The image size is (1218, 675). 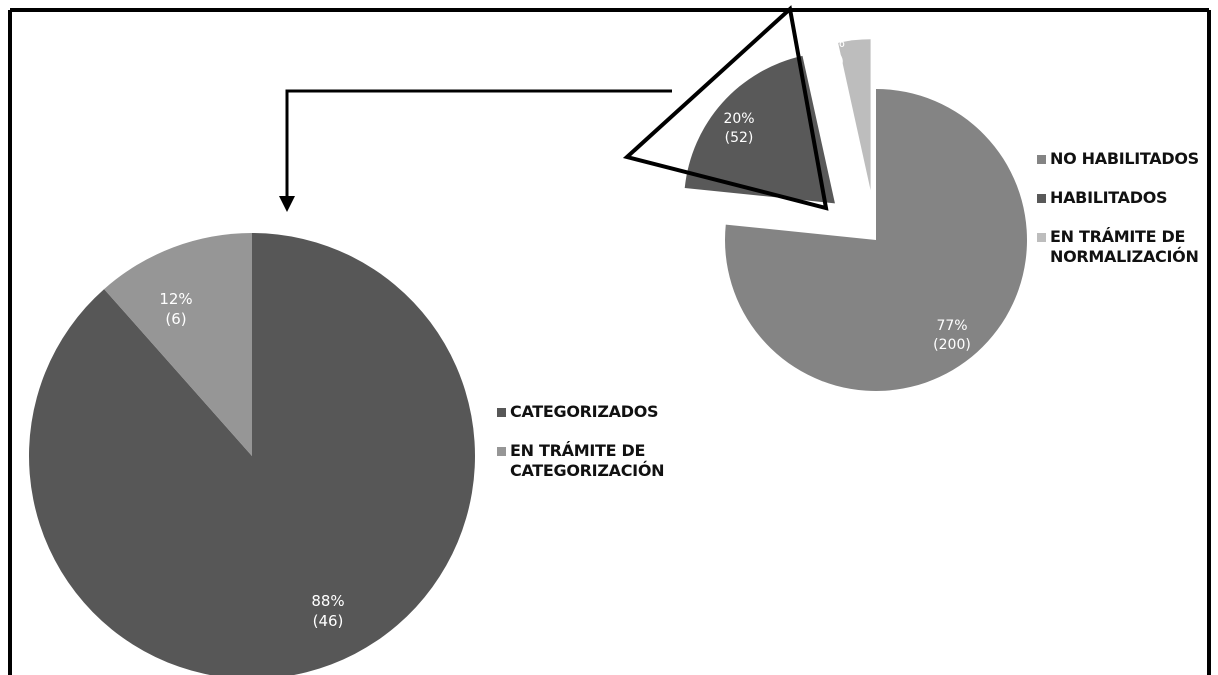 What do you see at coordinates (759, 129) in the screenshot?
I see `slice-habilitados` at bounding box center [759, 129].